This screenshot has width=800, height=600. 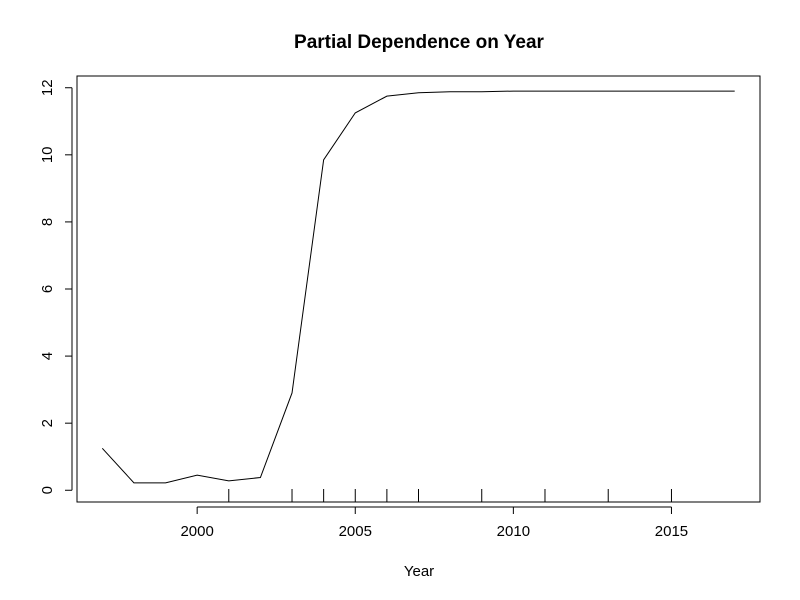 What do you see at coordinates (47, 423) in the screenshot?
I see `y-tick-label: 2` at bounding box center [47, 423].